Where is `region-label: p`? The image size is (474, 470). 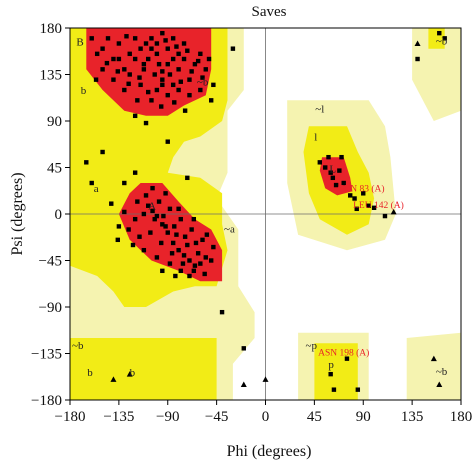 region-label: p is located at coordinates (331, 365).